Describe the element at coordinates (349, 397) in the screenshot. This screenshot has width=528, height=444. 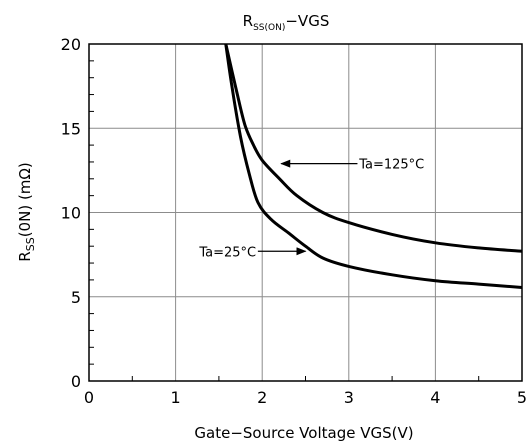
I see `x-tick-label: 3` at that location.